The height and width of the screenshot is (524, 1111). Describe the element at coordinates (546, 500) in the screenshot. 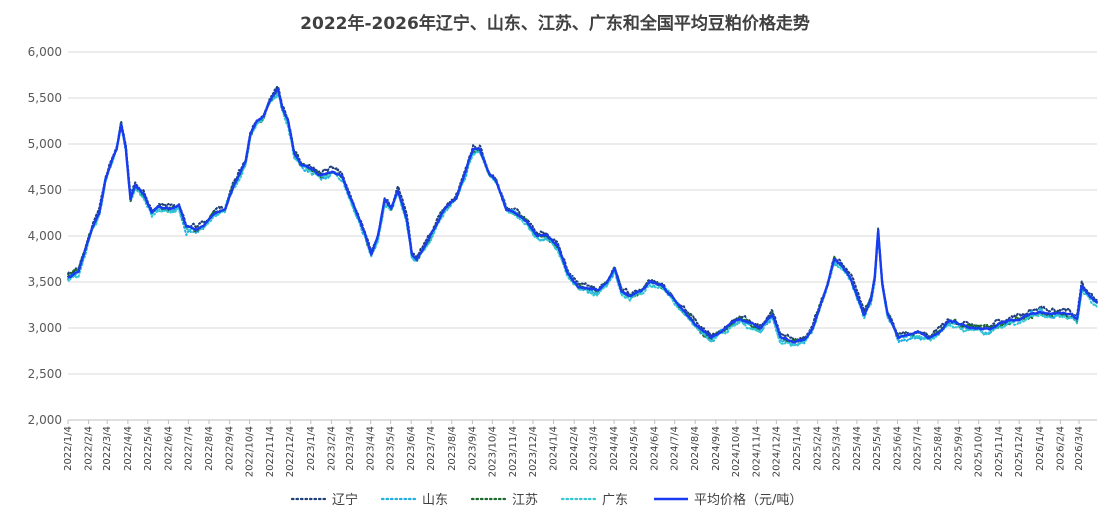

I see `legend: 辽宁 山东 江苏 广东 平均价格（元/吨）` at that location.